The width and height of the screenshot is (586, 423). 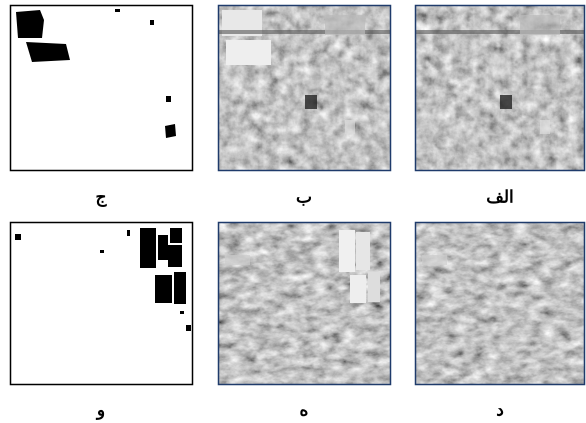 What do you see at coordinates (500, 411) in the screenshot?
I see `panel-label: د` at bounding box center [500, 411].